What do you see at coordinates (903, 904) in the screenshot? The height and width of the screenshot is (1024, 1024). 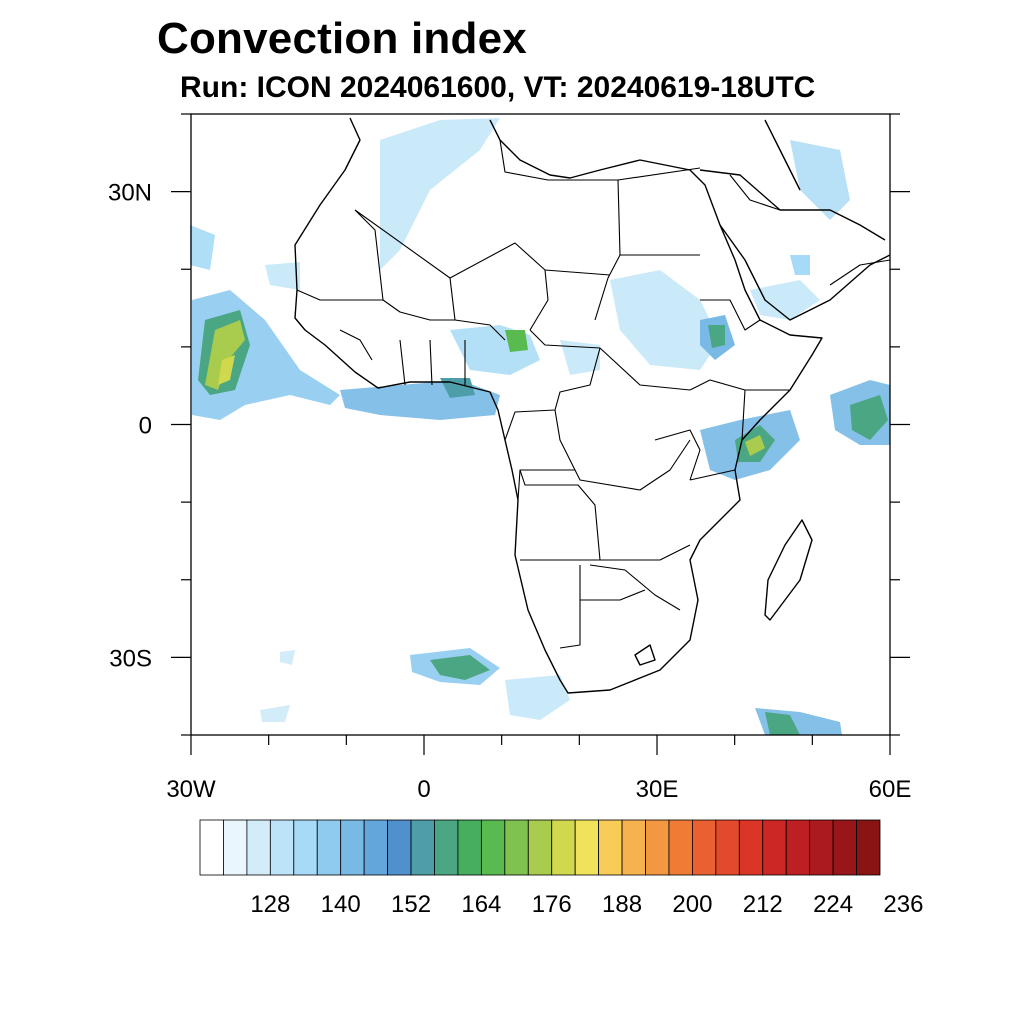 I see `colorbar-label: 236` at bounding box center [903, 904].